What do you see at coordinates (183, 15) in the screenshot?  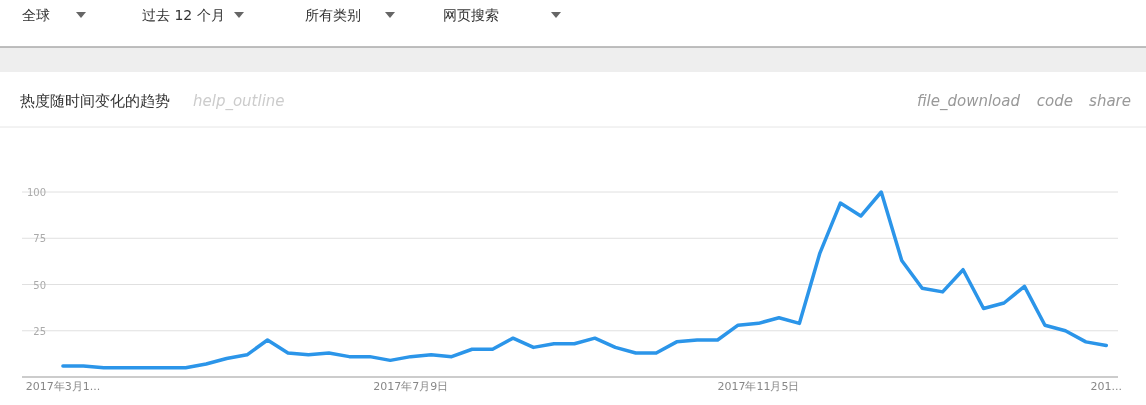 I see `text: 过去 12 个月` at bounding box center [183, 15].